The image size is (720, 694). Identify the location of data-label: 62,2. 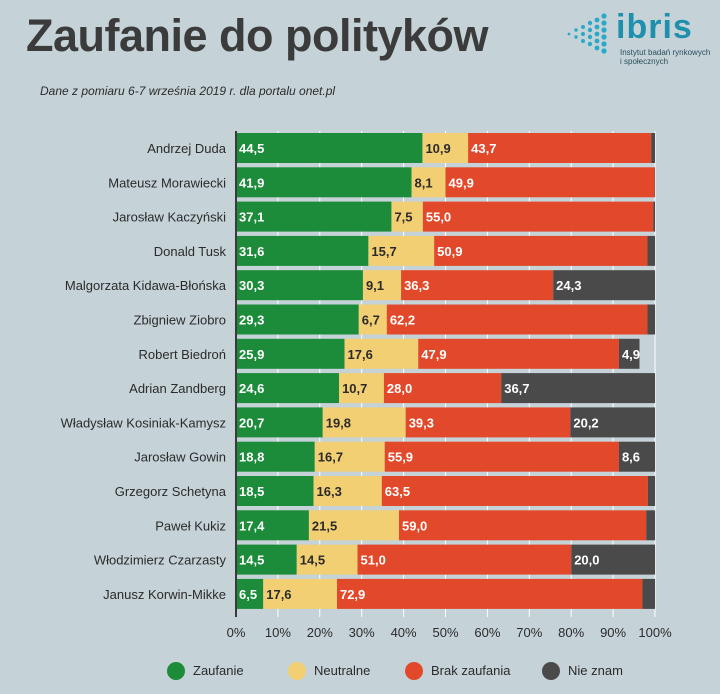
(402, 320).